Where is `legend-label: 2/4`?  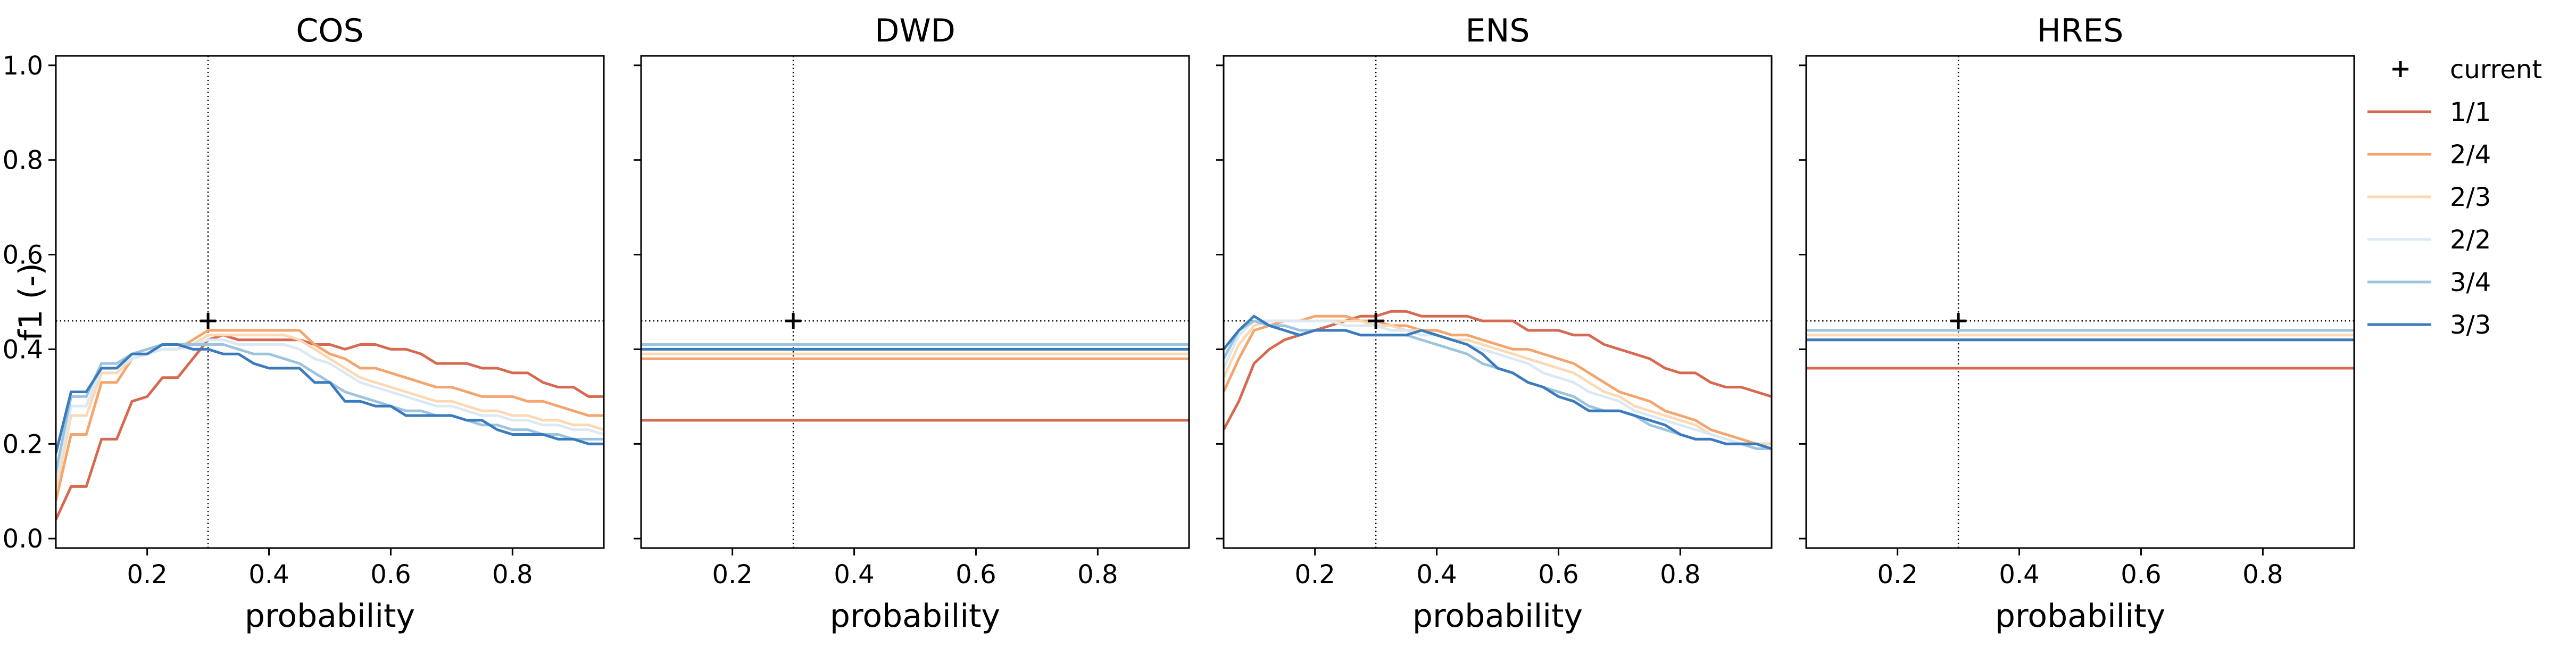 legend-label: 2/4 is located at coordinates (2470, 155).